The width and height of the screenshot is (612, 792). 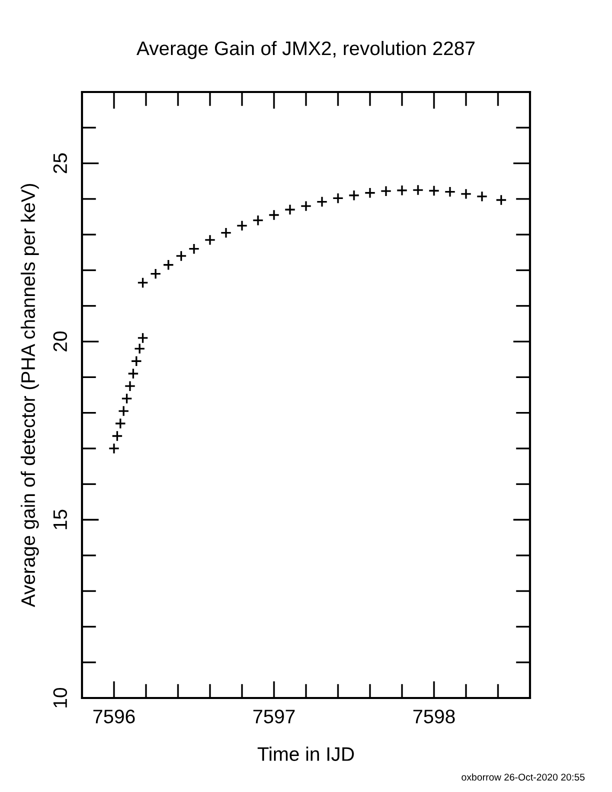 I want to click on y-tick-label: 15, so click(x=60, y=520).